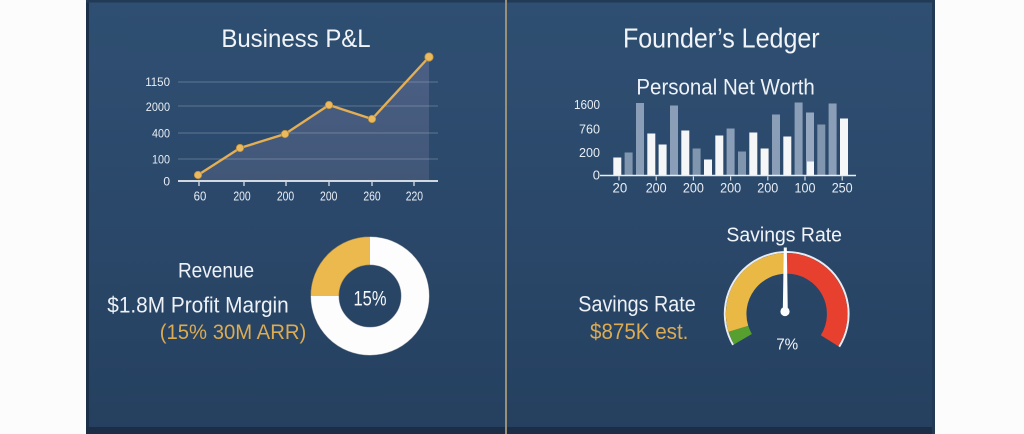  I want to click on svg-text: $1.8M Profit Margin, so click(198, 304).